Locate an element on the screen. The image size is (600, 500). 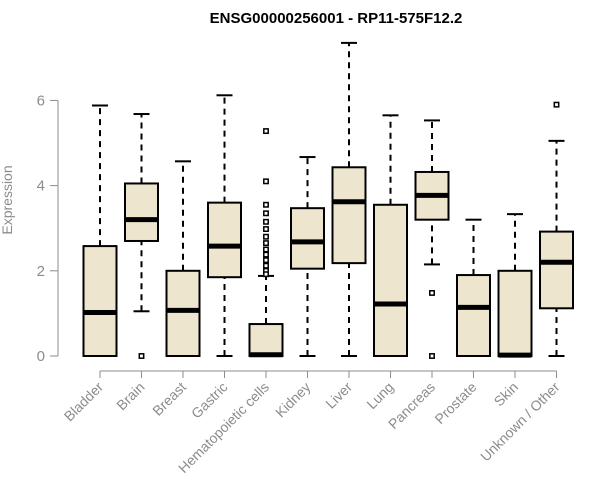
box-group-gastric is located at coordinates (224, 225).